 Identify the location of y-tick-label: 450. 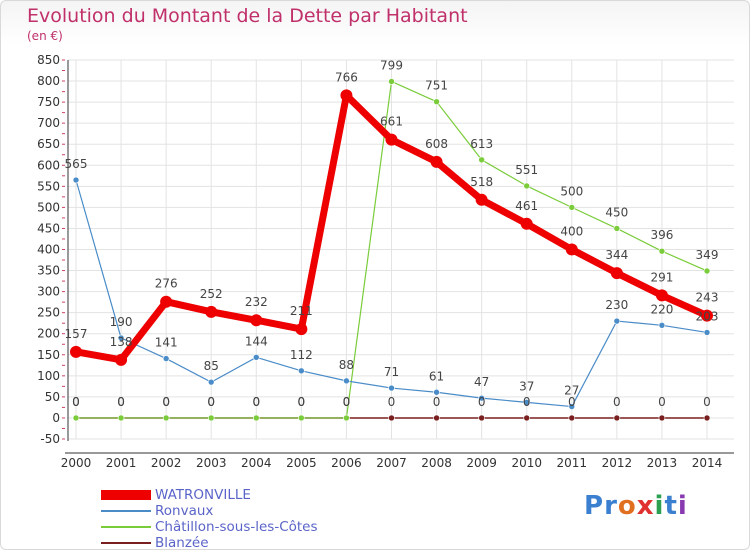
(48, 228).